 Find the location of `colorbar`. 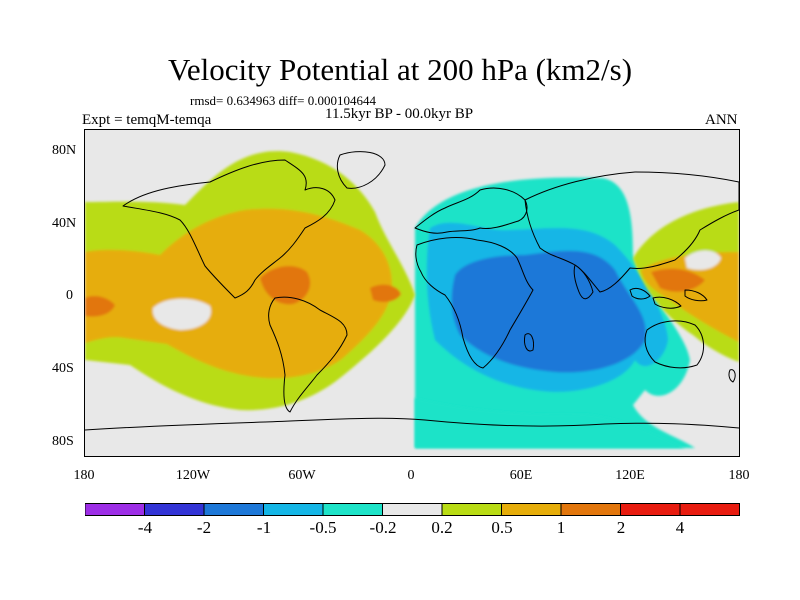

colorbar is located at coordinates (412, 509).